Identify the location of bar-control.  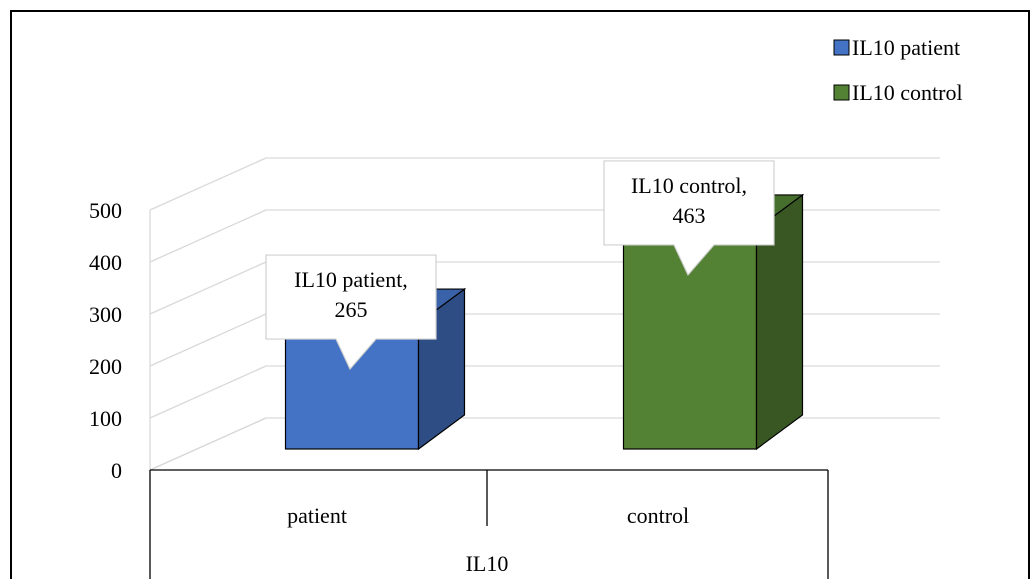
(713, 322).